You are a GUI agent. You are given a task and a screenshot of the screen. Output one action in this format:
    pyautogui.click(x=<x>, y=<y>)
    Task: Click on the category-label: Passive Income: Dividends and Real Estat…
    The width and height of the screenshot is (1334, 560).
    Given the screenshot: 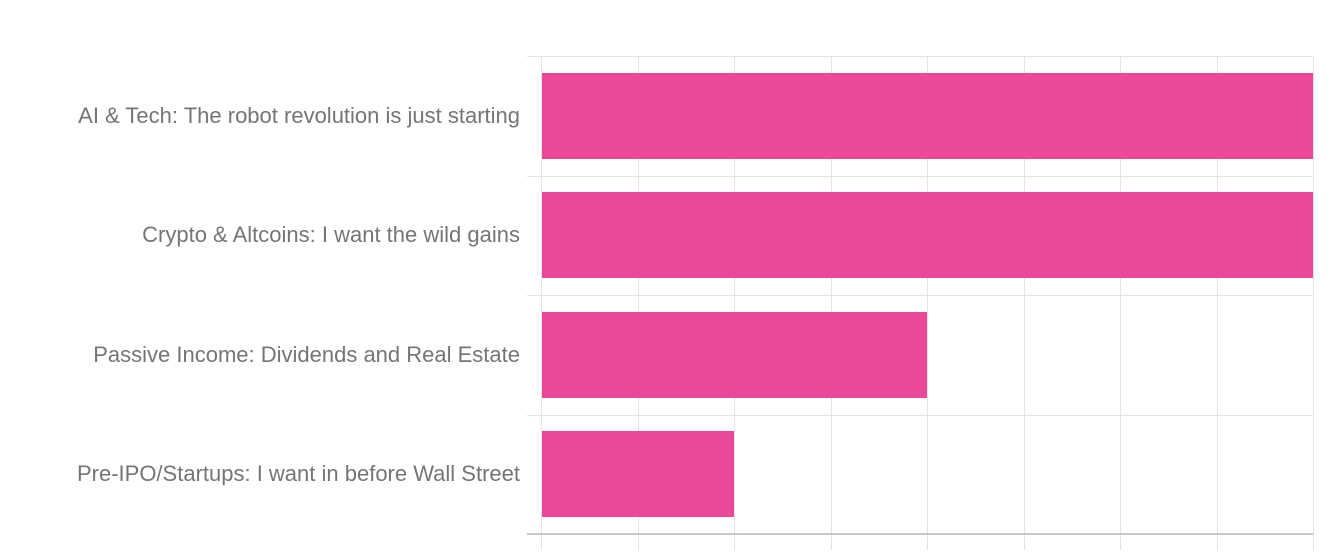 What is the action you would take?
    pyautogui.click(x=306, y=354)
    